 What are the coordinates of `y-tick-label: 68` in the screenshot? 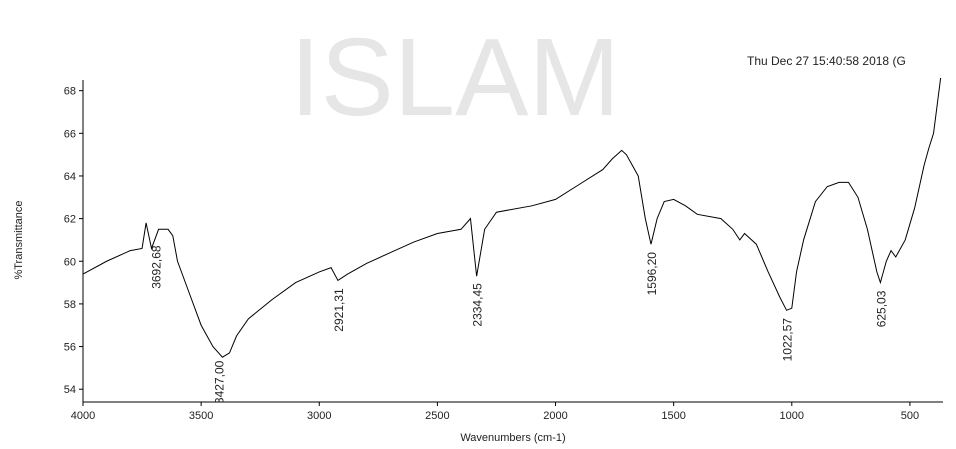 It's located at (70, 92).